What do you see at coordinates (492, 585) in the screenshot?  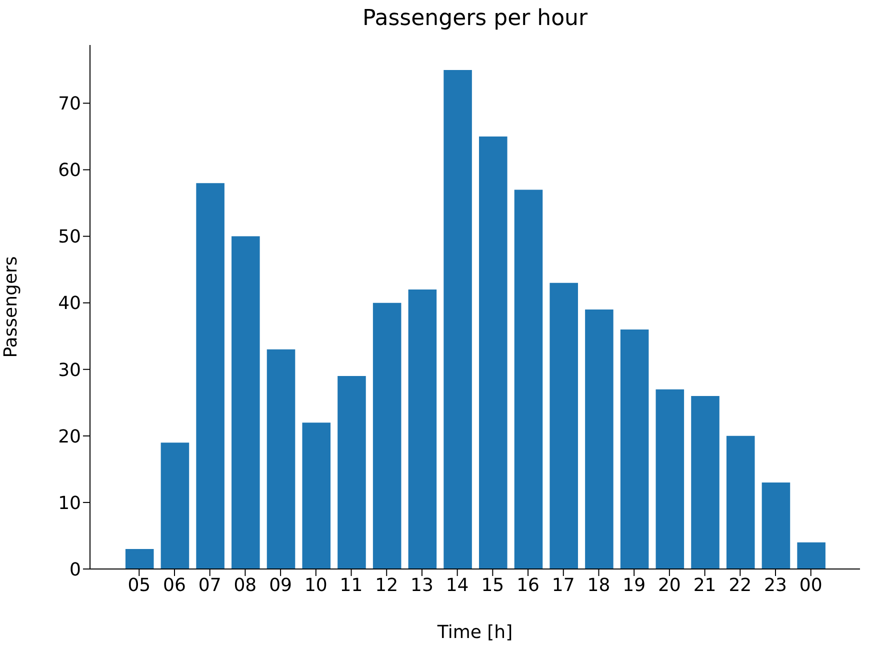 I see `x-tick-label: 15` at bounding box center [492, 585].